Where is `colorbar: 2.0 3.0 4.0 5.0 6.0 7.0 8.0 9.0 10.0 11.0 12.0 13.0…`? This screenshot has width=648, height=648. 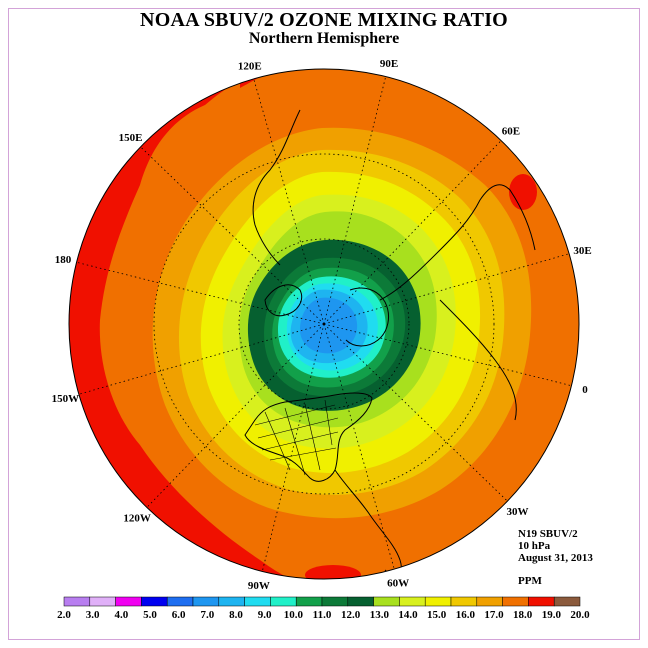 colorbar: 2.0 3.0 4.0 5.0 6.0 7.0 8.0 9.0 10.0 11.0 12.0 13.0… is located at coordinates (323, 608).